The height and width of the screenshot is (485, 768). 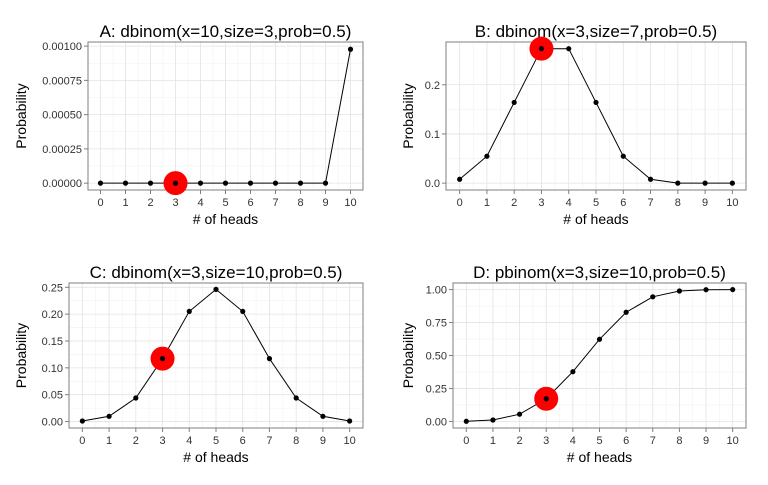 What do you see at coordinates (52, 315) in the screenshot?
I see `y-tick-label: 0.20` at bounding box center [52, 315].